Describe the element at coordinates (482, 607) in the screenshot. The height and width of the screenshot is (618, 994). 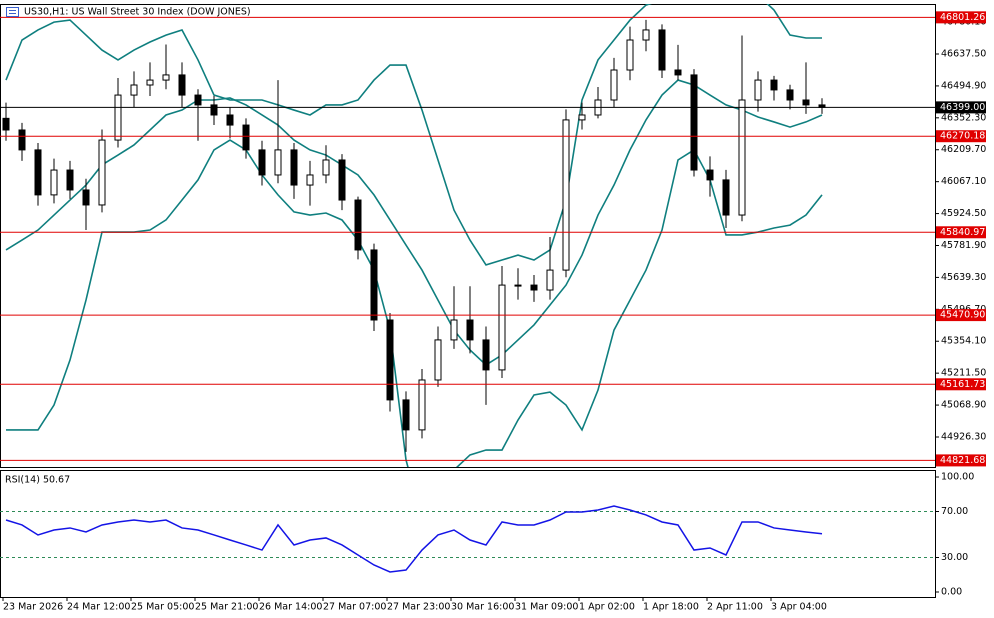
I see `x-tick-label: 30 Mar 16:00` at that location.